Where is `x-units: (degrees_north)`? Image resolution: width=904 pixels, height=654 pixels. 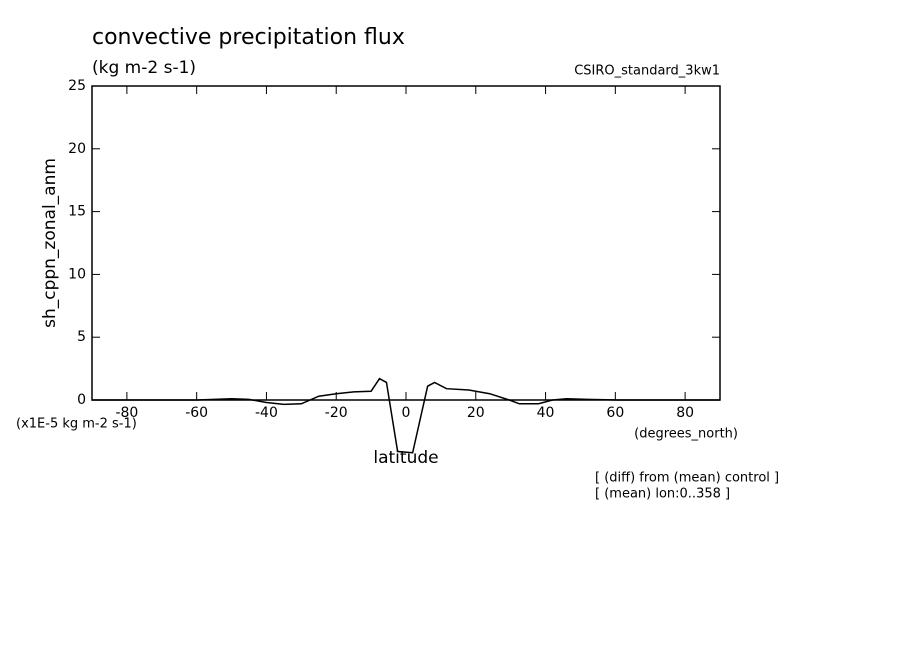 x-units: (degrees_north) is located at coordinates (686, 434).